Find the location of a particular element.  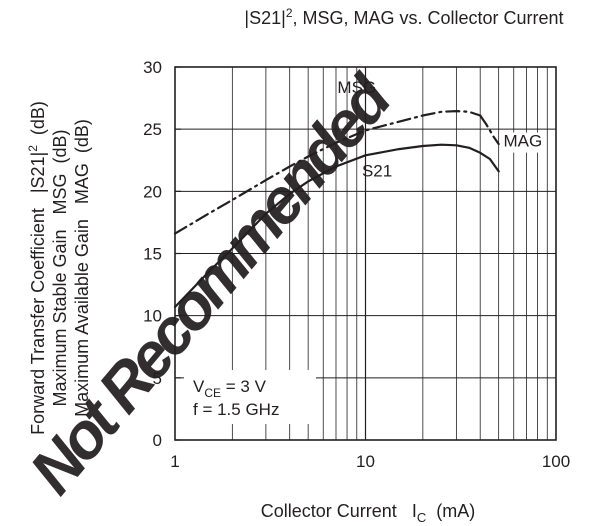

annotation-background is located at coordinates (250, 397).